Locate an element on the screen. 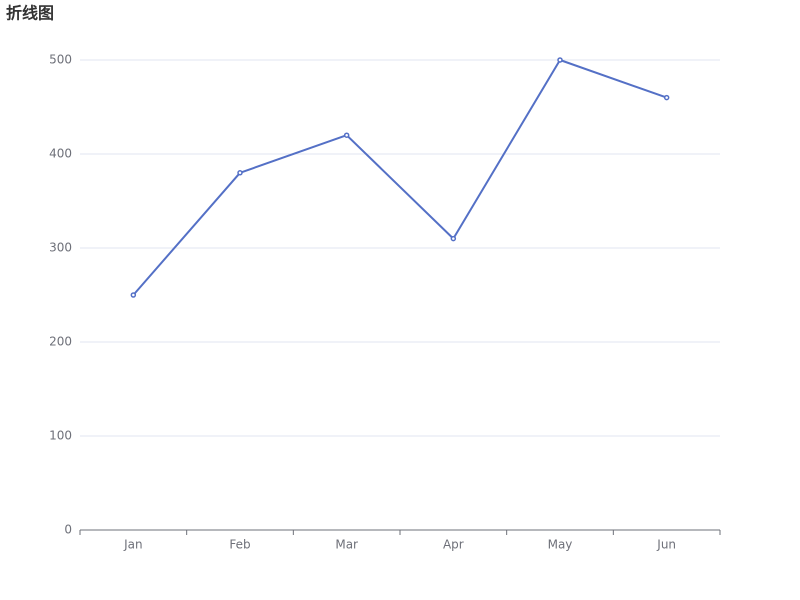 This screenshot has width=800, height=600. y-tick-label: 0 is located at coordinates (68, 530).